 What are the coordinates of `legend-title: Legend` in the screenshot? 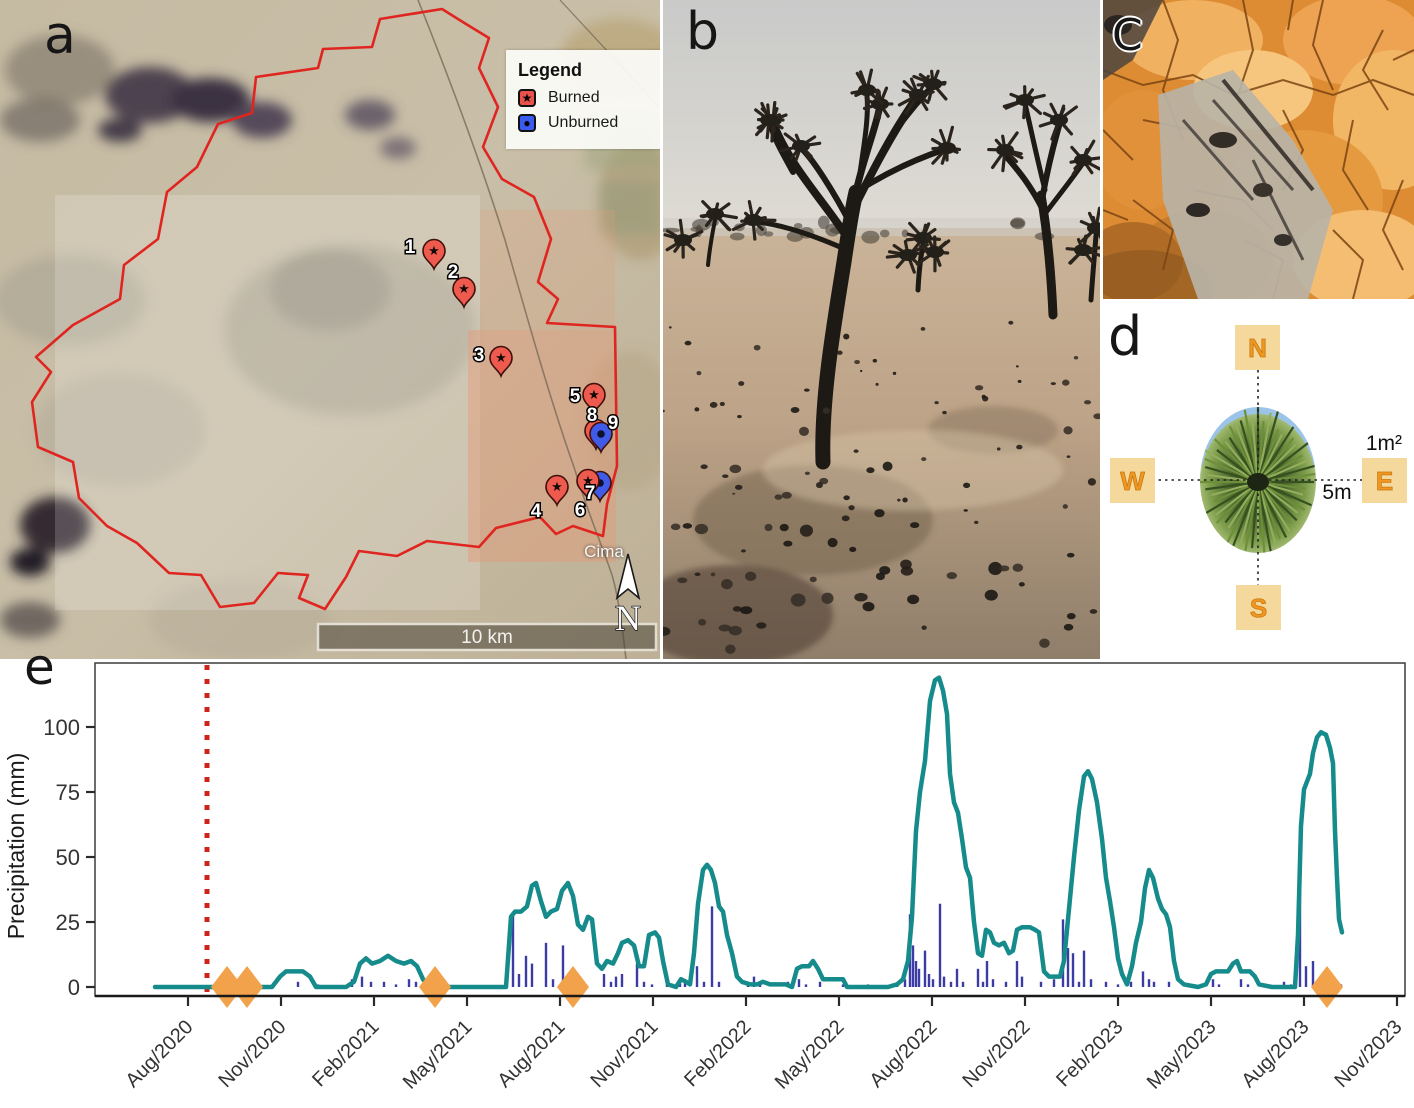 It's located at (550, 70).